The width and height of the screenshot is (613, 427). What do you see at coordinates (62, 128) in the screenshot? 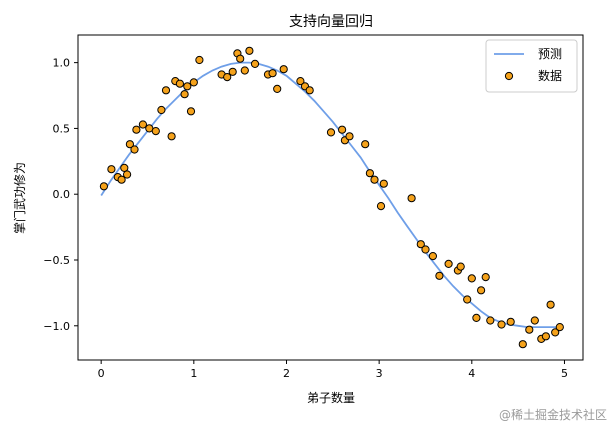
I see `y-tick-label: 0.5` at bounding box center [62, 128].